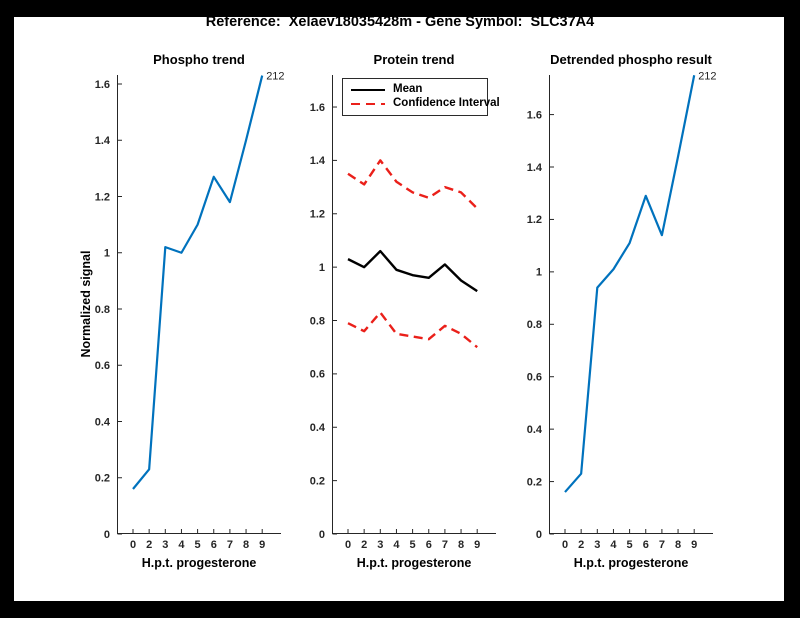  What do you see at coordinates (408, 89) in the screenshot?
I see `legend-label-mean: Mean` at bounding box center [408, 89].